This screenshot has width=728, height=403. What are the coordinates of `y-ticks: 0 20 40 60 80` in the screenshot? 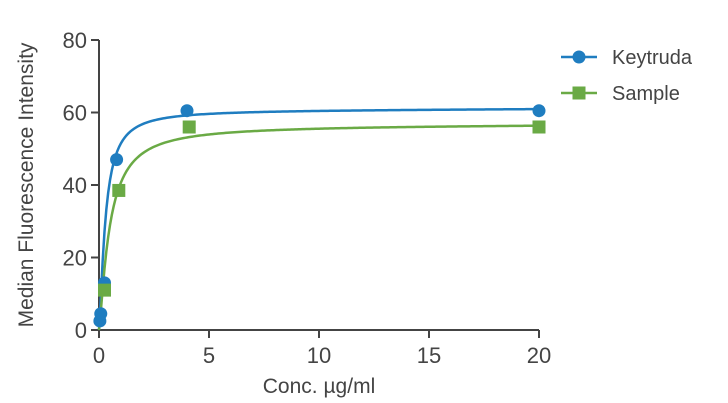 It's located at (81, 185).